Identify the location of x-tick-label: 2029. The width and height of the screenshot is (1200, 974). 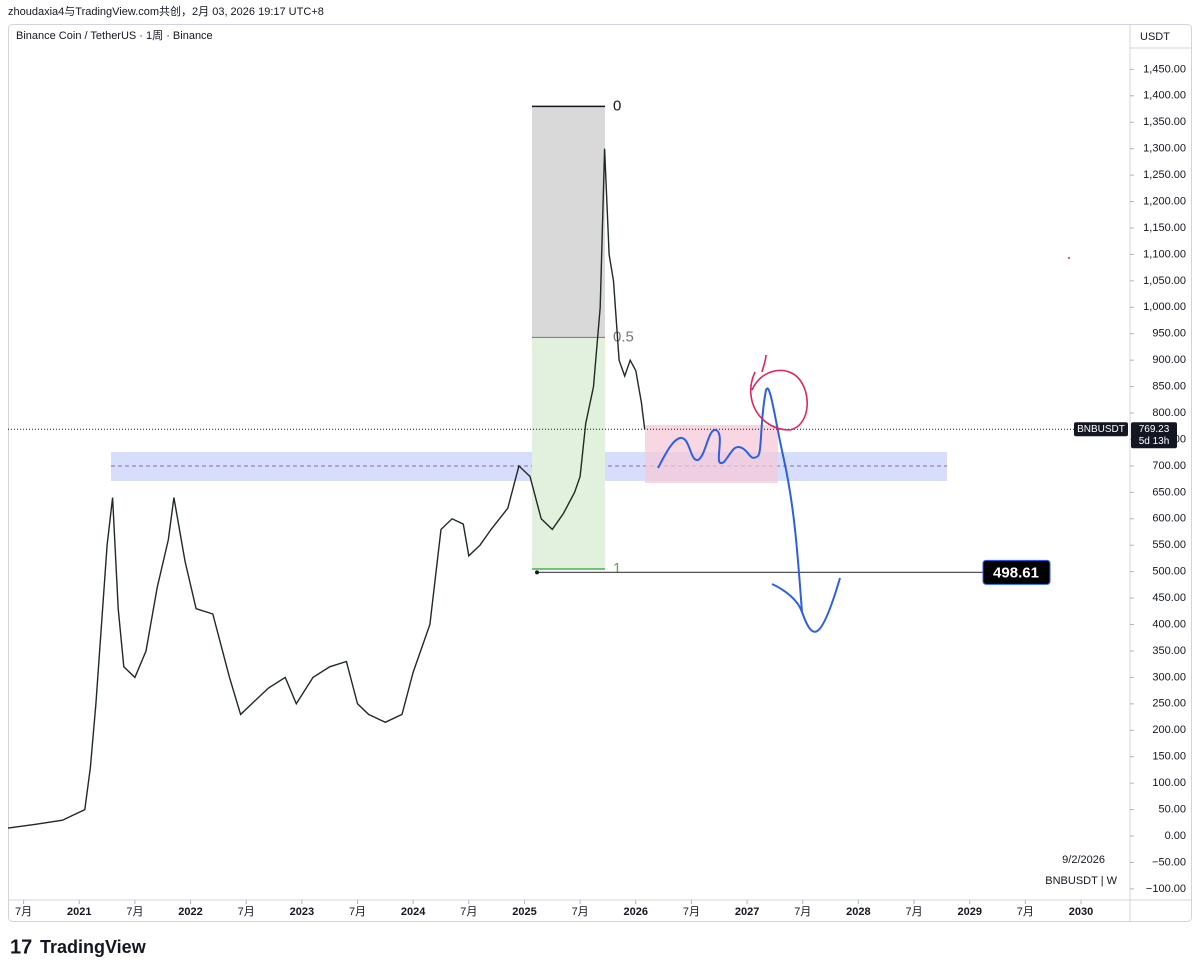
(969, 912).